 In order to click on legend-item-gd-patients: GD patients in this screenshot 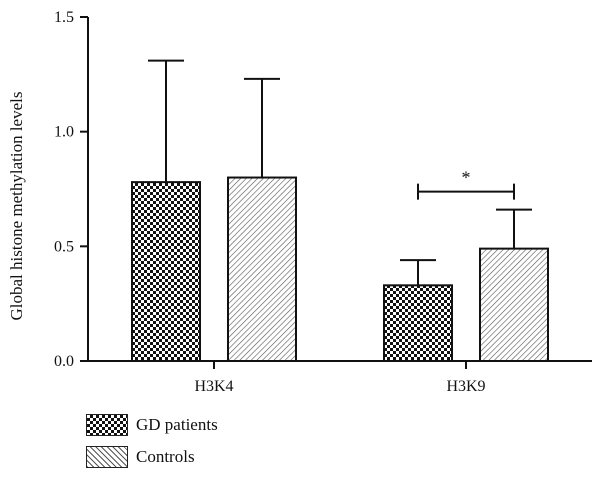, I will do `click(152, 425)`.